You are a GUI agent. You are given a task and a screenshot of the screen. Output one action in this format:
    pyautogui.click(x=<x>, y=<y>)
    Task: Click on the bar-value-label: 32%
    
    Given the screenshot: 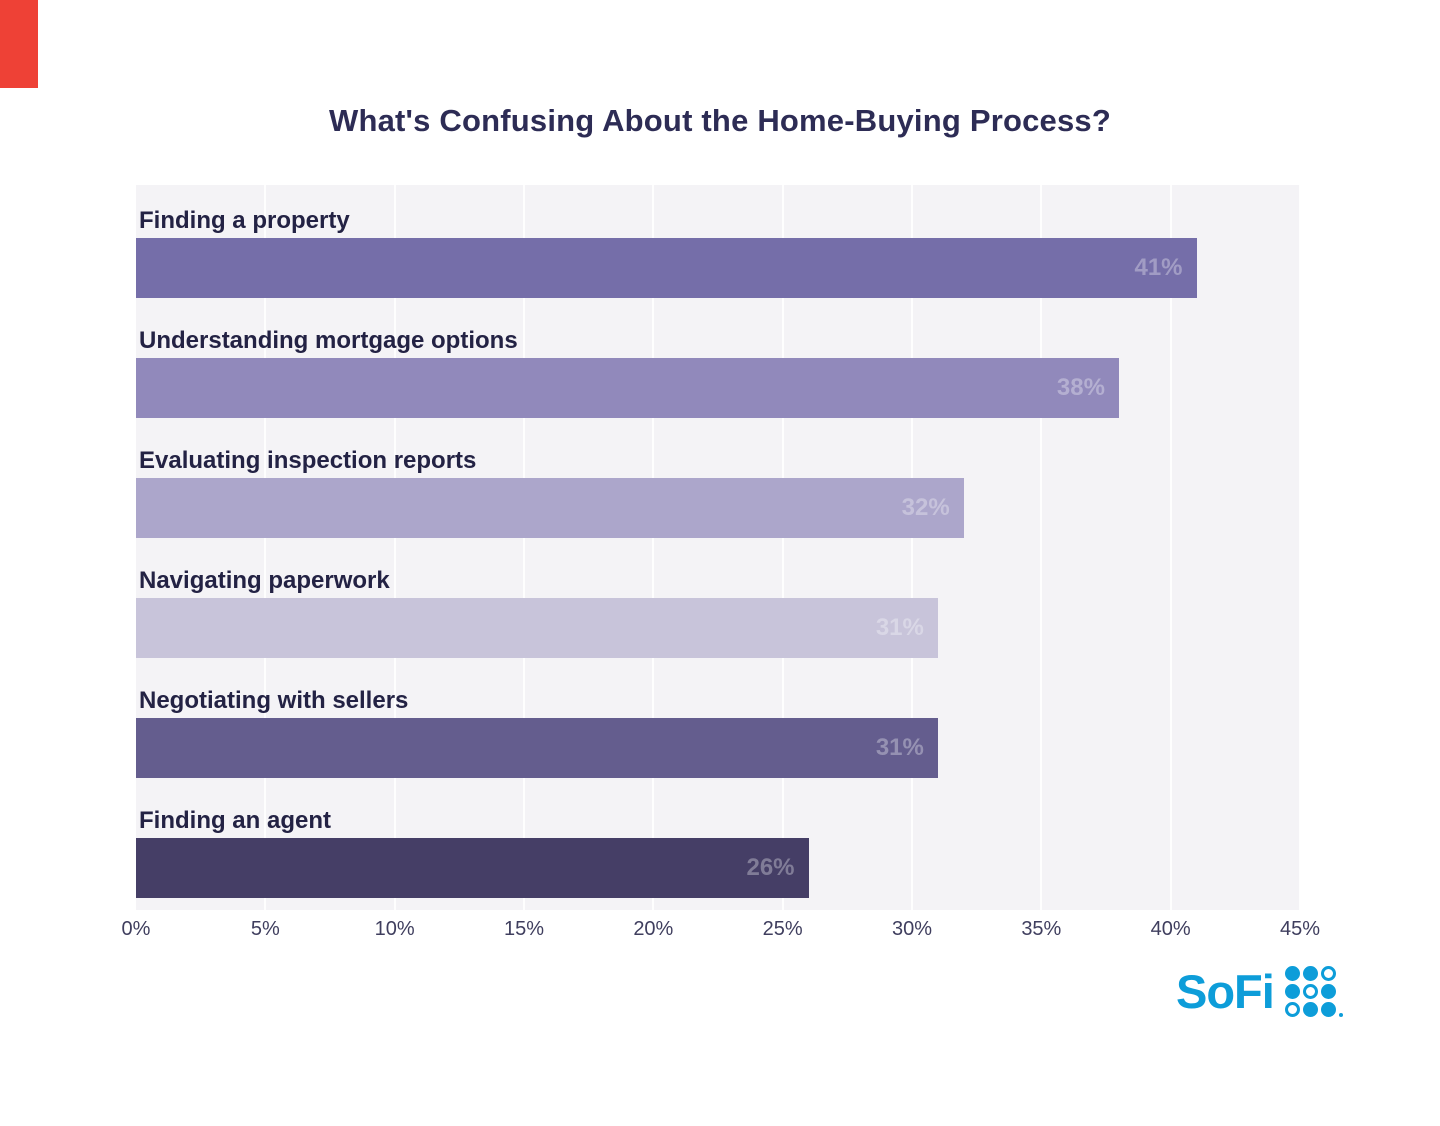 What is the action you would take?
    pyautogui.click(x=925, y=507)
    